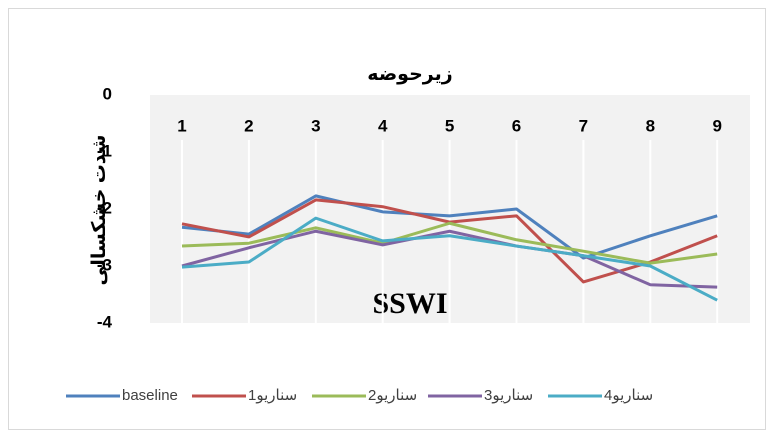 Image resolution: width=774 pixels, height=438 pixels. Describe the element at coordinates (516, 125) in the screenshot. I see `x-tick-label: 6` at that location.